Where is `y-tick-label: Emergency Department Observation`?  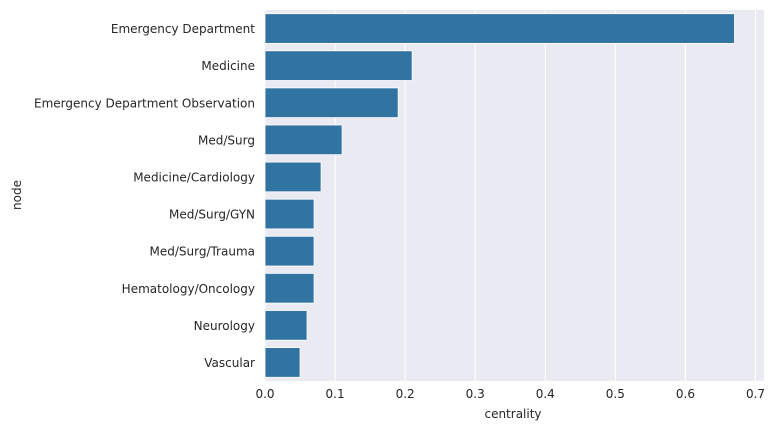
y-tick-label: Emergency Department Observation is located at coordinates (144, 103).